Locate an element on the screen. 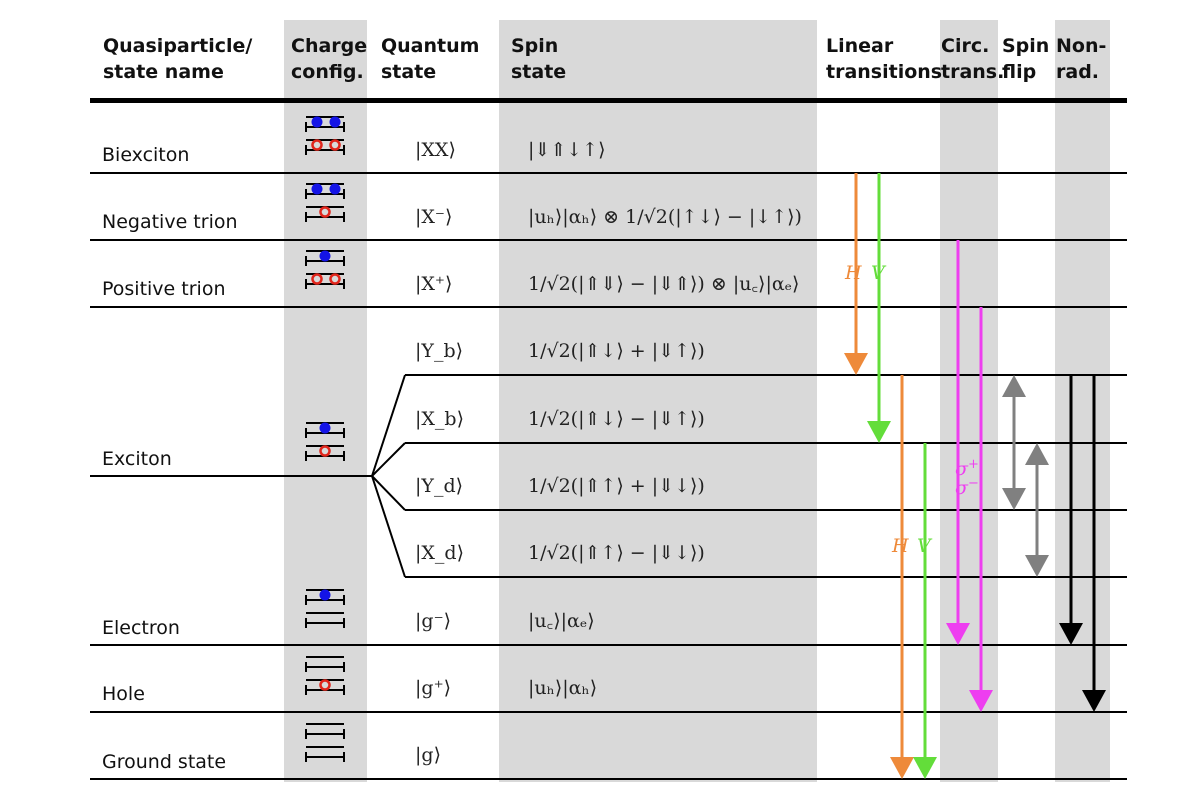 This screenshot has width=1194, height=806. spin-xd: 1/√2(|⇑↑⟩ − |⇓↓⟩) is located at coordinates (616, 553).